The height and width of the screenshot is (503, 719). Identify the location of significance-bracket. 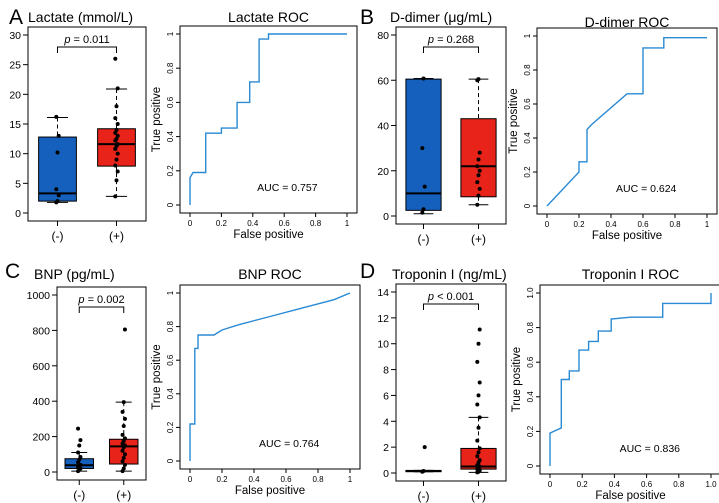
(451, 306).